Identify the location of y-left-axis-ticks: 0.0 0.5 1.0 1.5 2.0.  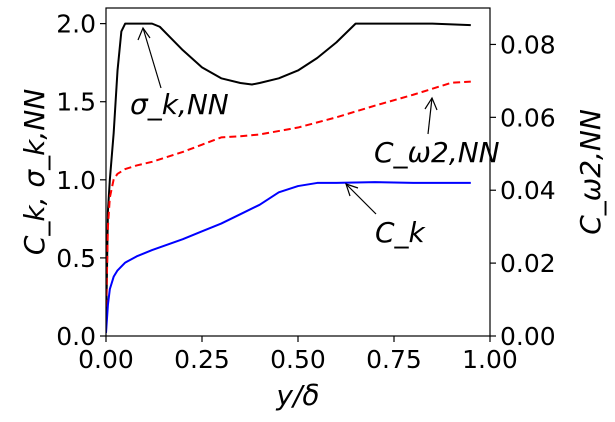
(81, 180).